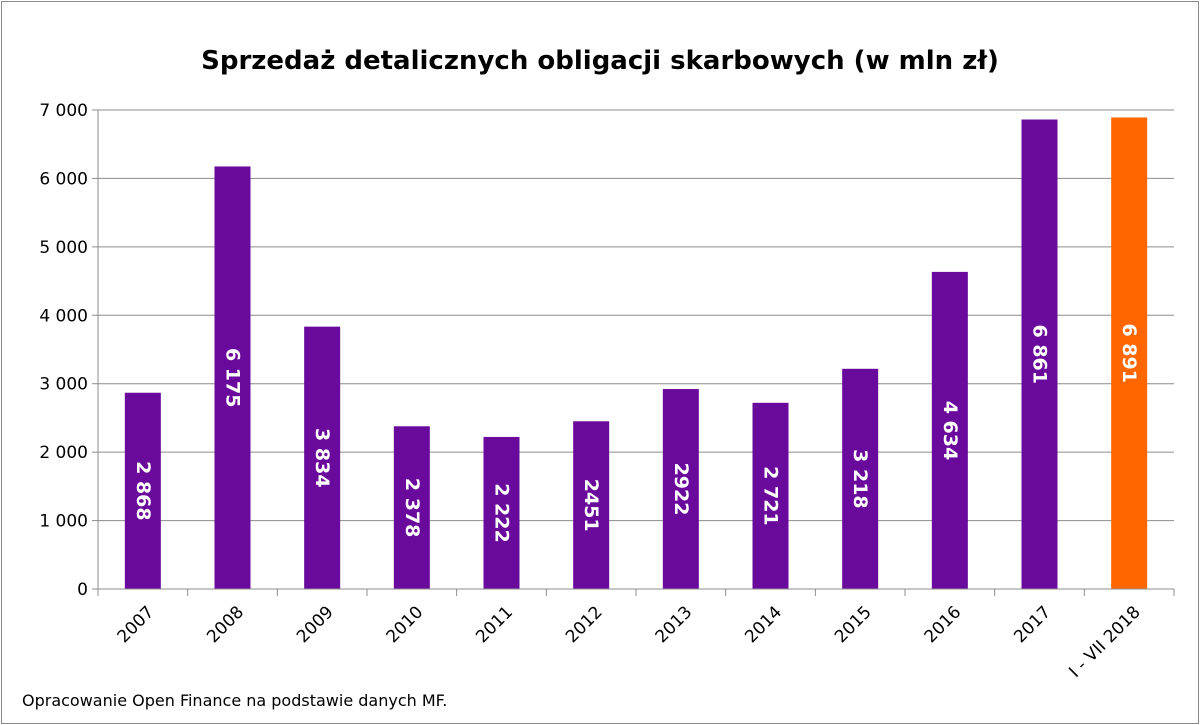 This screenshot has width=1200, height=725. I want to click on x-tick-label: 2010, so click(405, 624).